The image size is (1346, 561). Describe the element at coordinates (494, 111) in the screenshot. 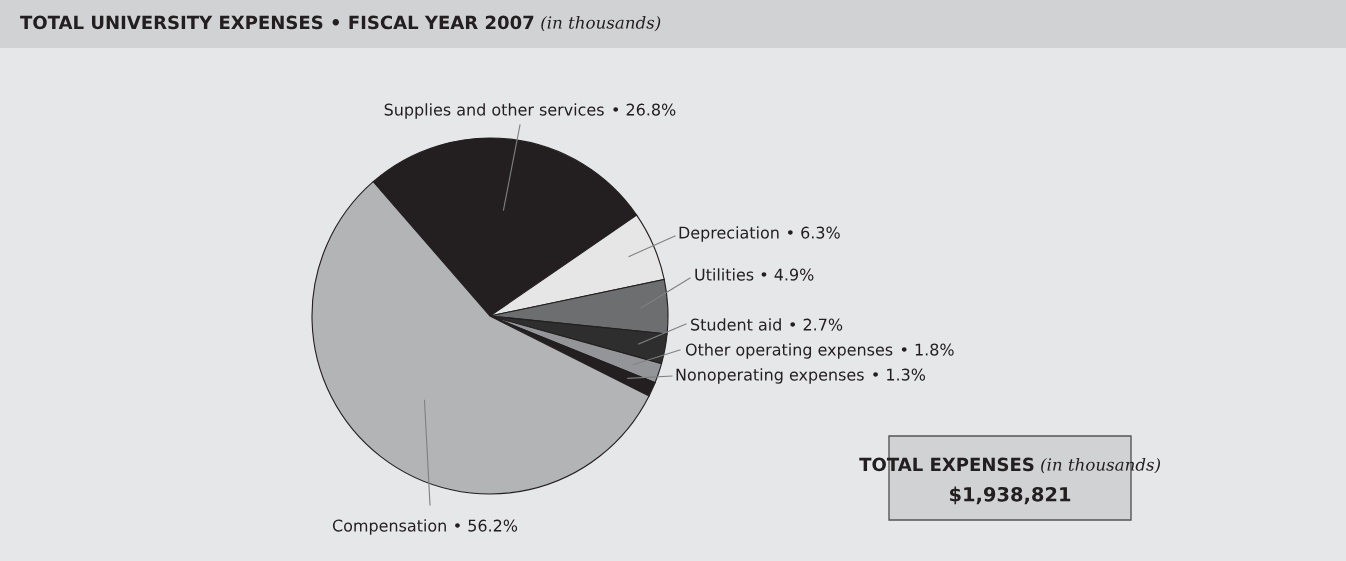

I see `slice-label: Supplies and other services` at that location.